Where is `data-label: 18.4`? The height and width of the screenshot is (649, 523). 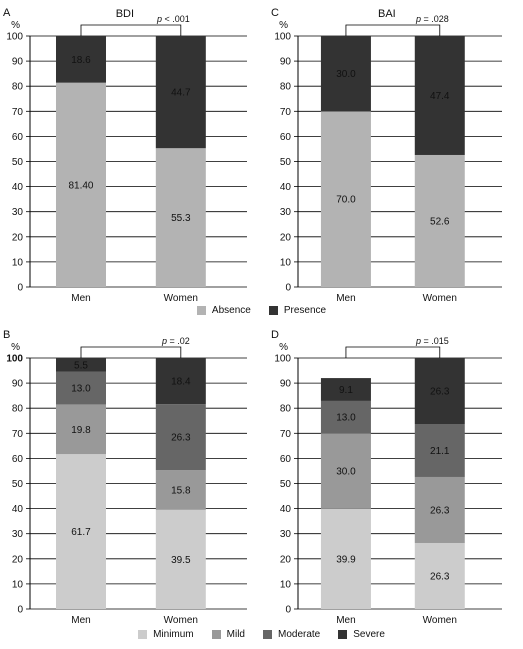 data-label: 18.4 is located at coordinates (181, 382).